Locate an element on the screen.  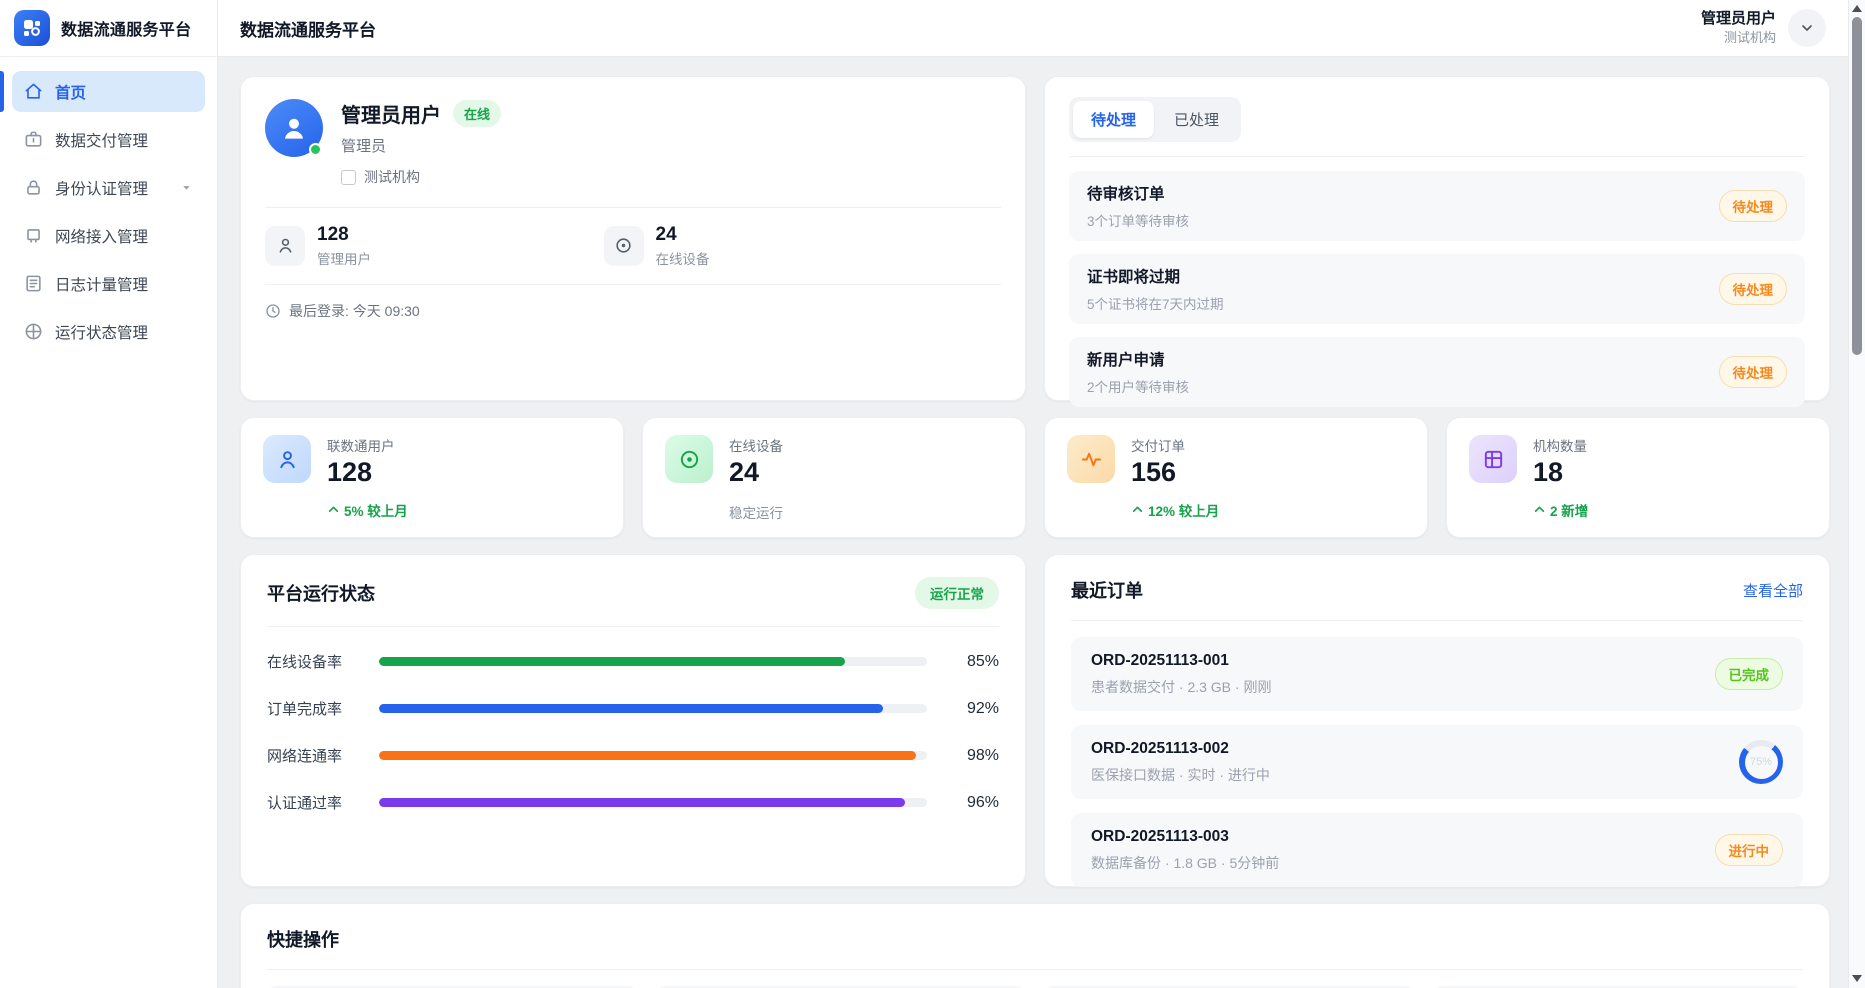
clock-icon is located at coordinates (273, 311).